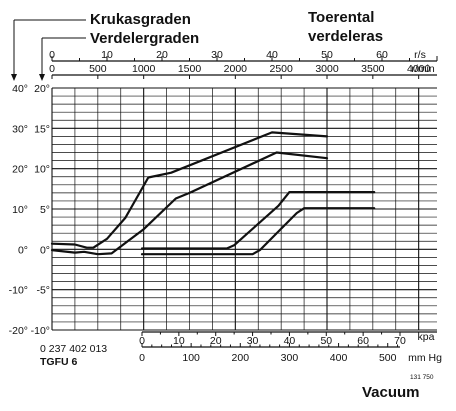  Describe the element at coordinates (420, 55) in the screenshot. I see `rps-unit-label: r/s` at that location.